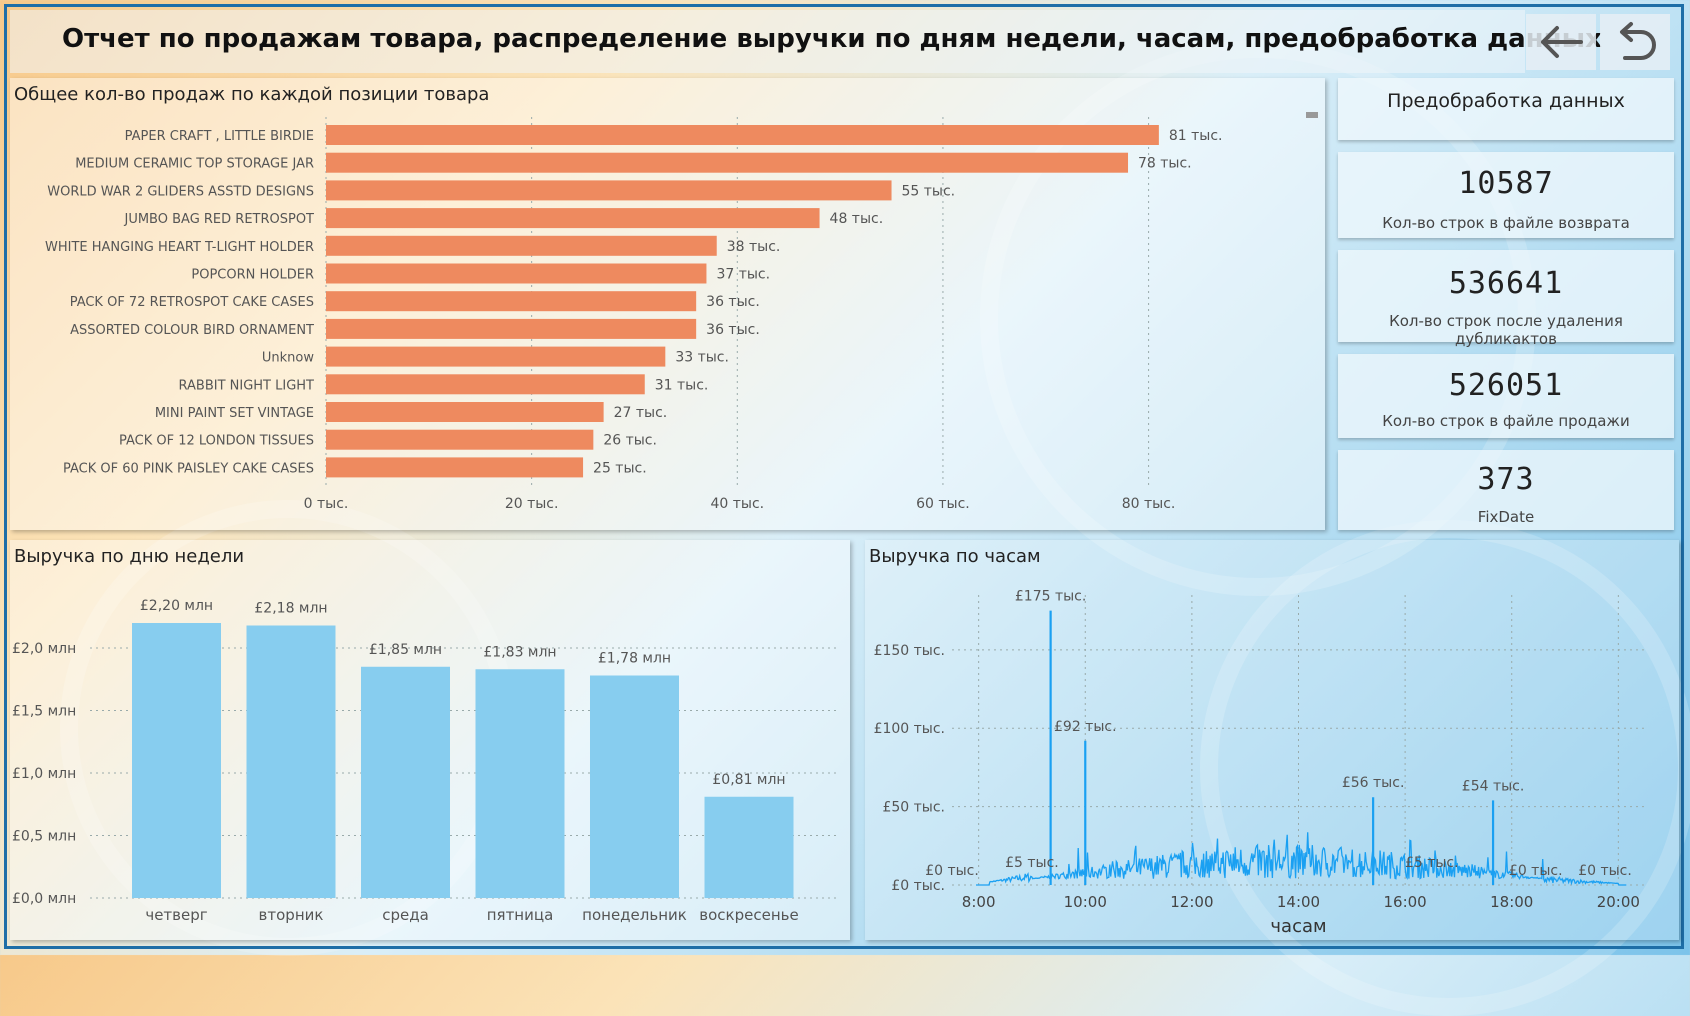 This screenshot has width=1690, height=1016. I want to click on kpi-card-fixdate: 373 FixDate, so click(1506, 490).